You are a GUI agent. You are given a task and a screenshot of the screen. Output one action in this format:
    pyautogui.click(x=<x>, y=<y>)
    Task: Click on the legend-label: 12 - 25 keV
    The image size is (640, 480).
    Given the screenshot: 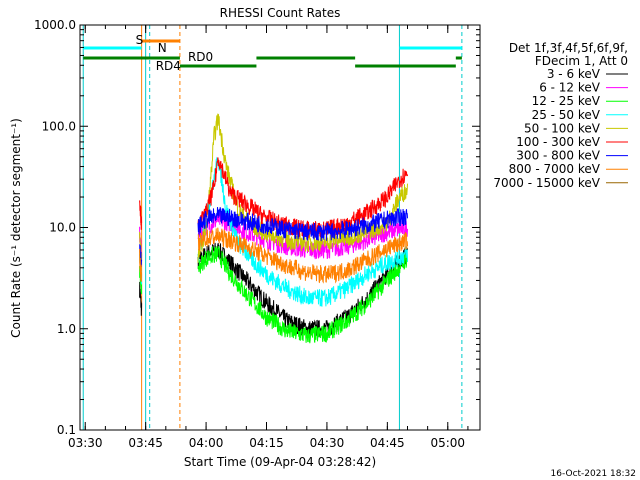 What is the action you would take?
    pyautogui.click(x=566, y=101)
    